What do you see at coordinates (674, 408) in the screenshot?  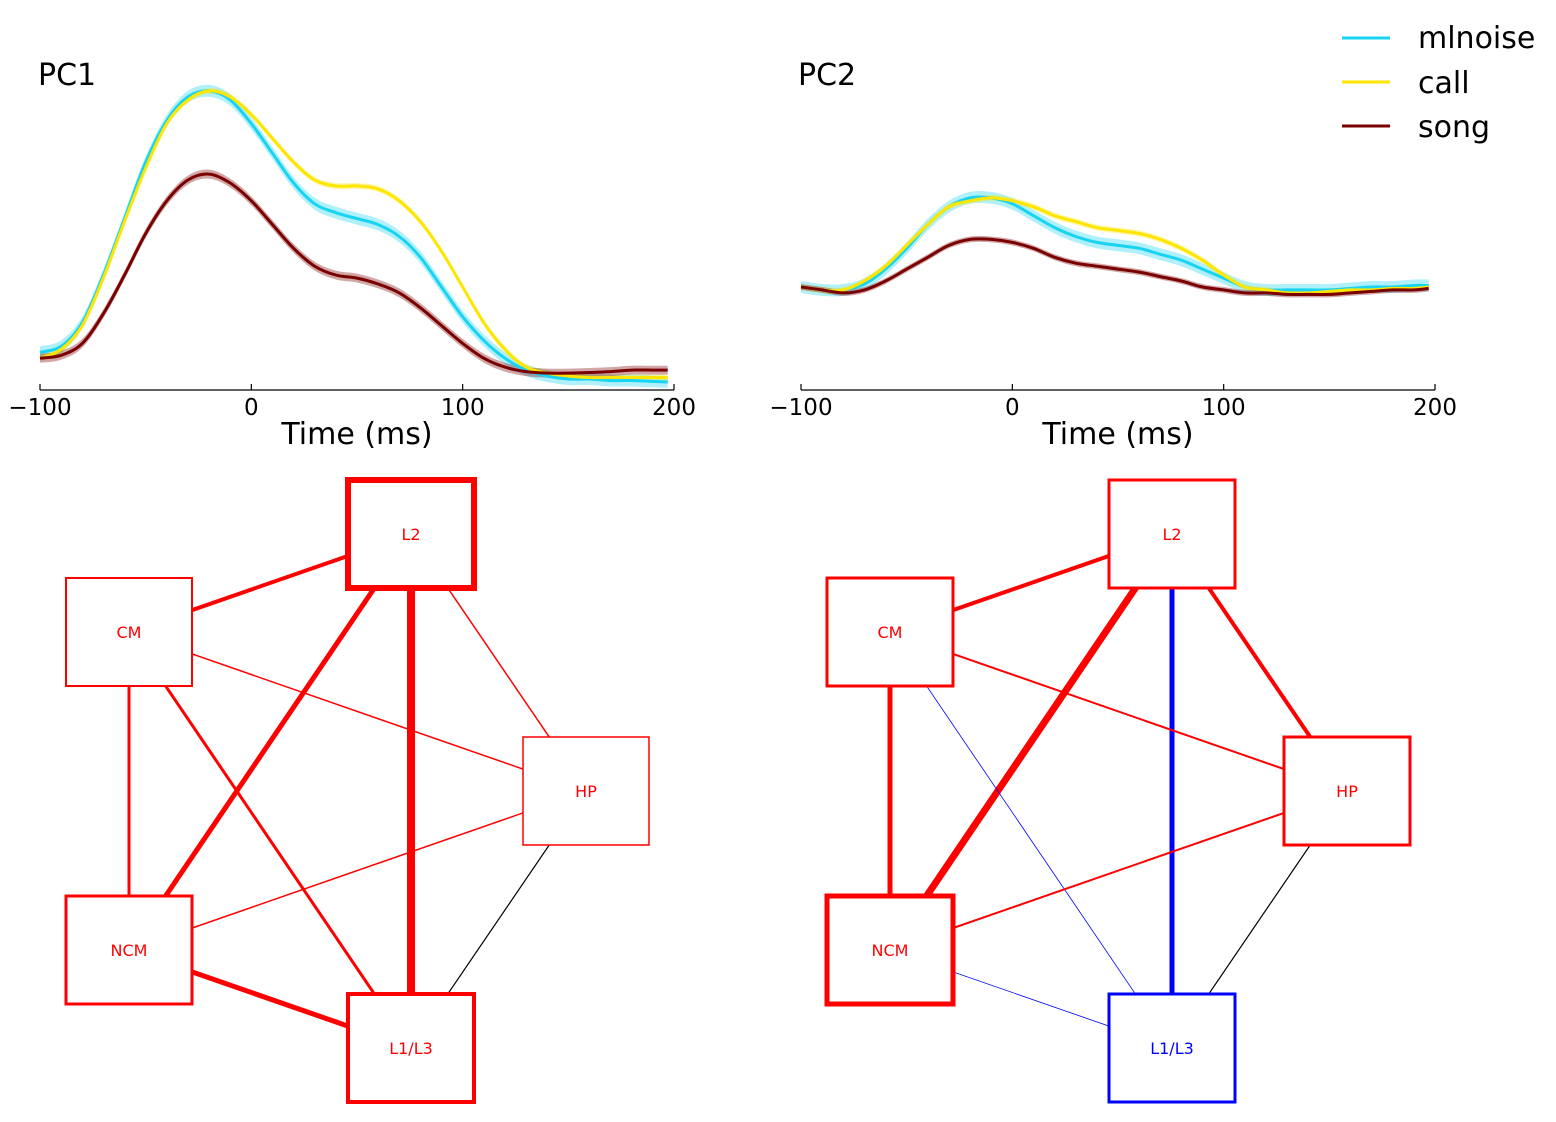 I see `pc1-xtick-label: 200` at bounding box center [674, 408].